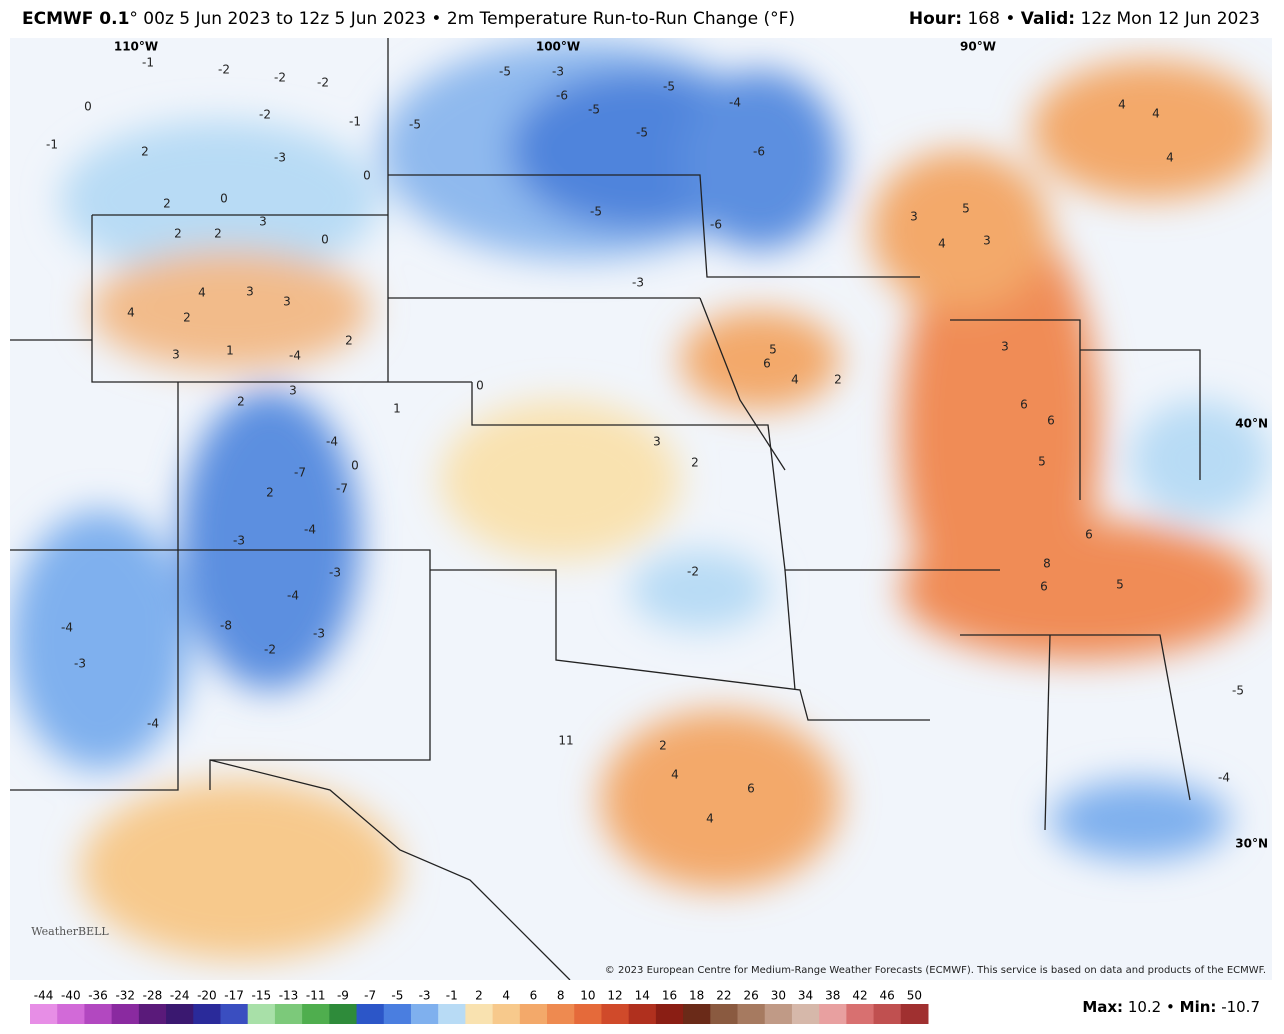 The width and height of the screenshot is (1284, 1034). Describe the element at coordinates (1251, 844) in the screenshot. I see `latitude-label: 30°N` at that location.